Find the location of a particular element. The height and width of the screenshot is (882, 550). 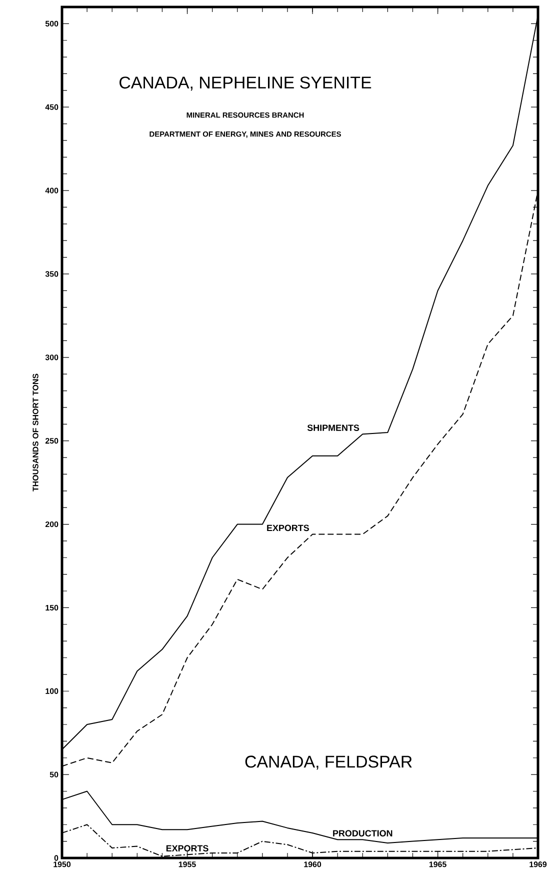

series-label: SHIPMENTS is located at coordinates (333, 427).